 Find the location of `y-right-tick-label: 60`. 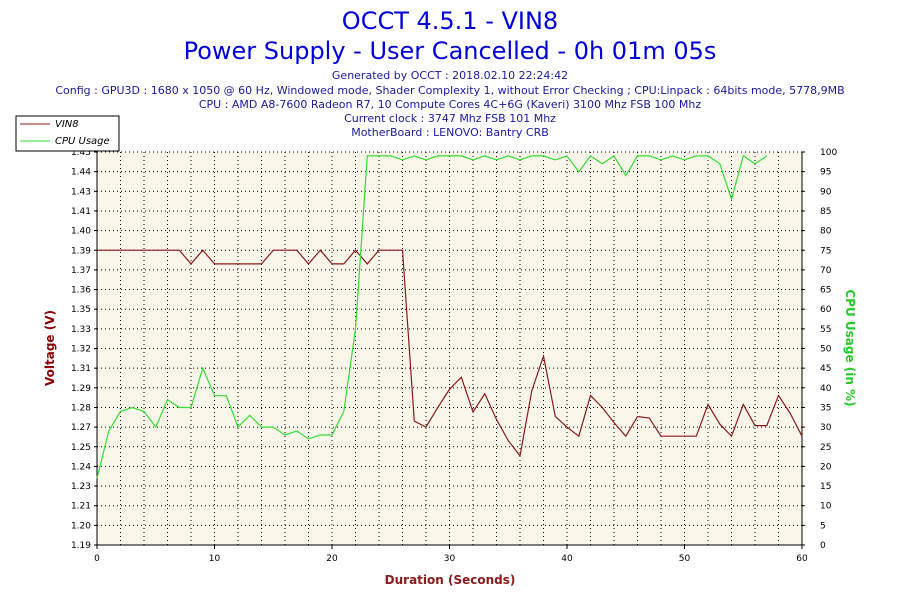

y-right-tick-label: 60 is located at coordinates (826, 310).